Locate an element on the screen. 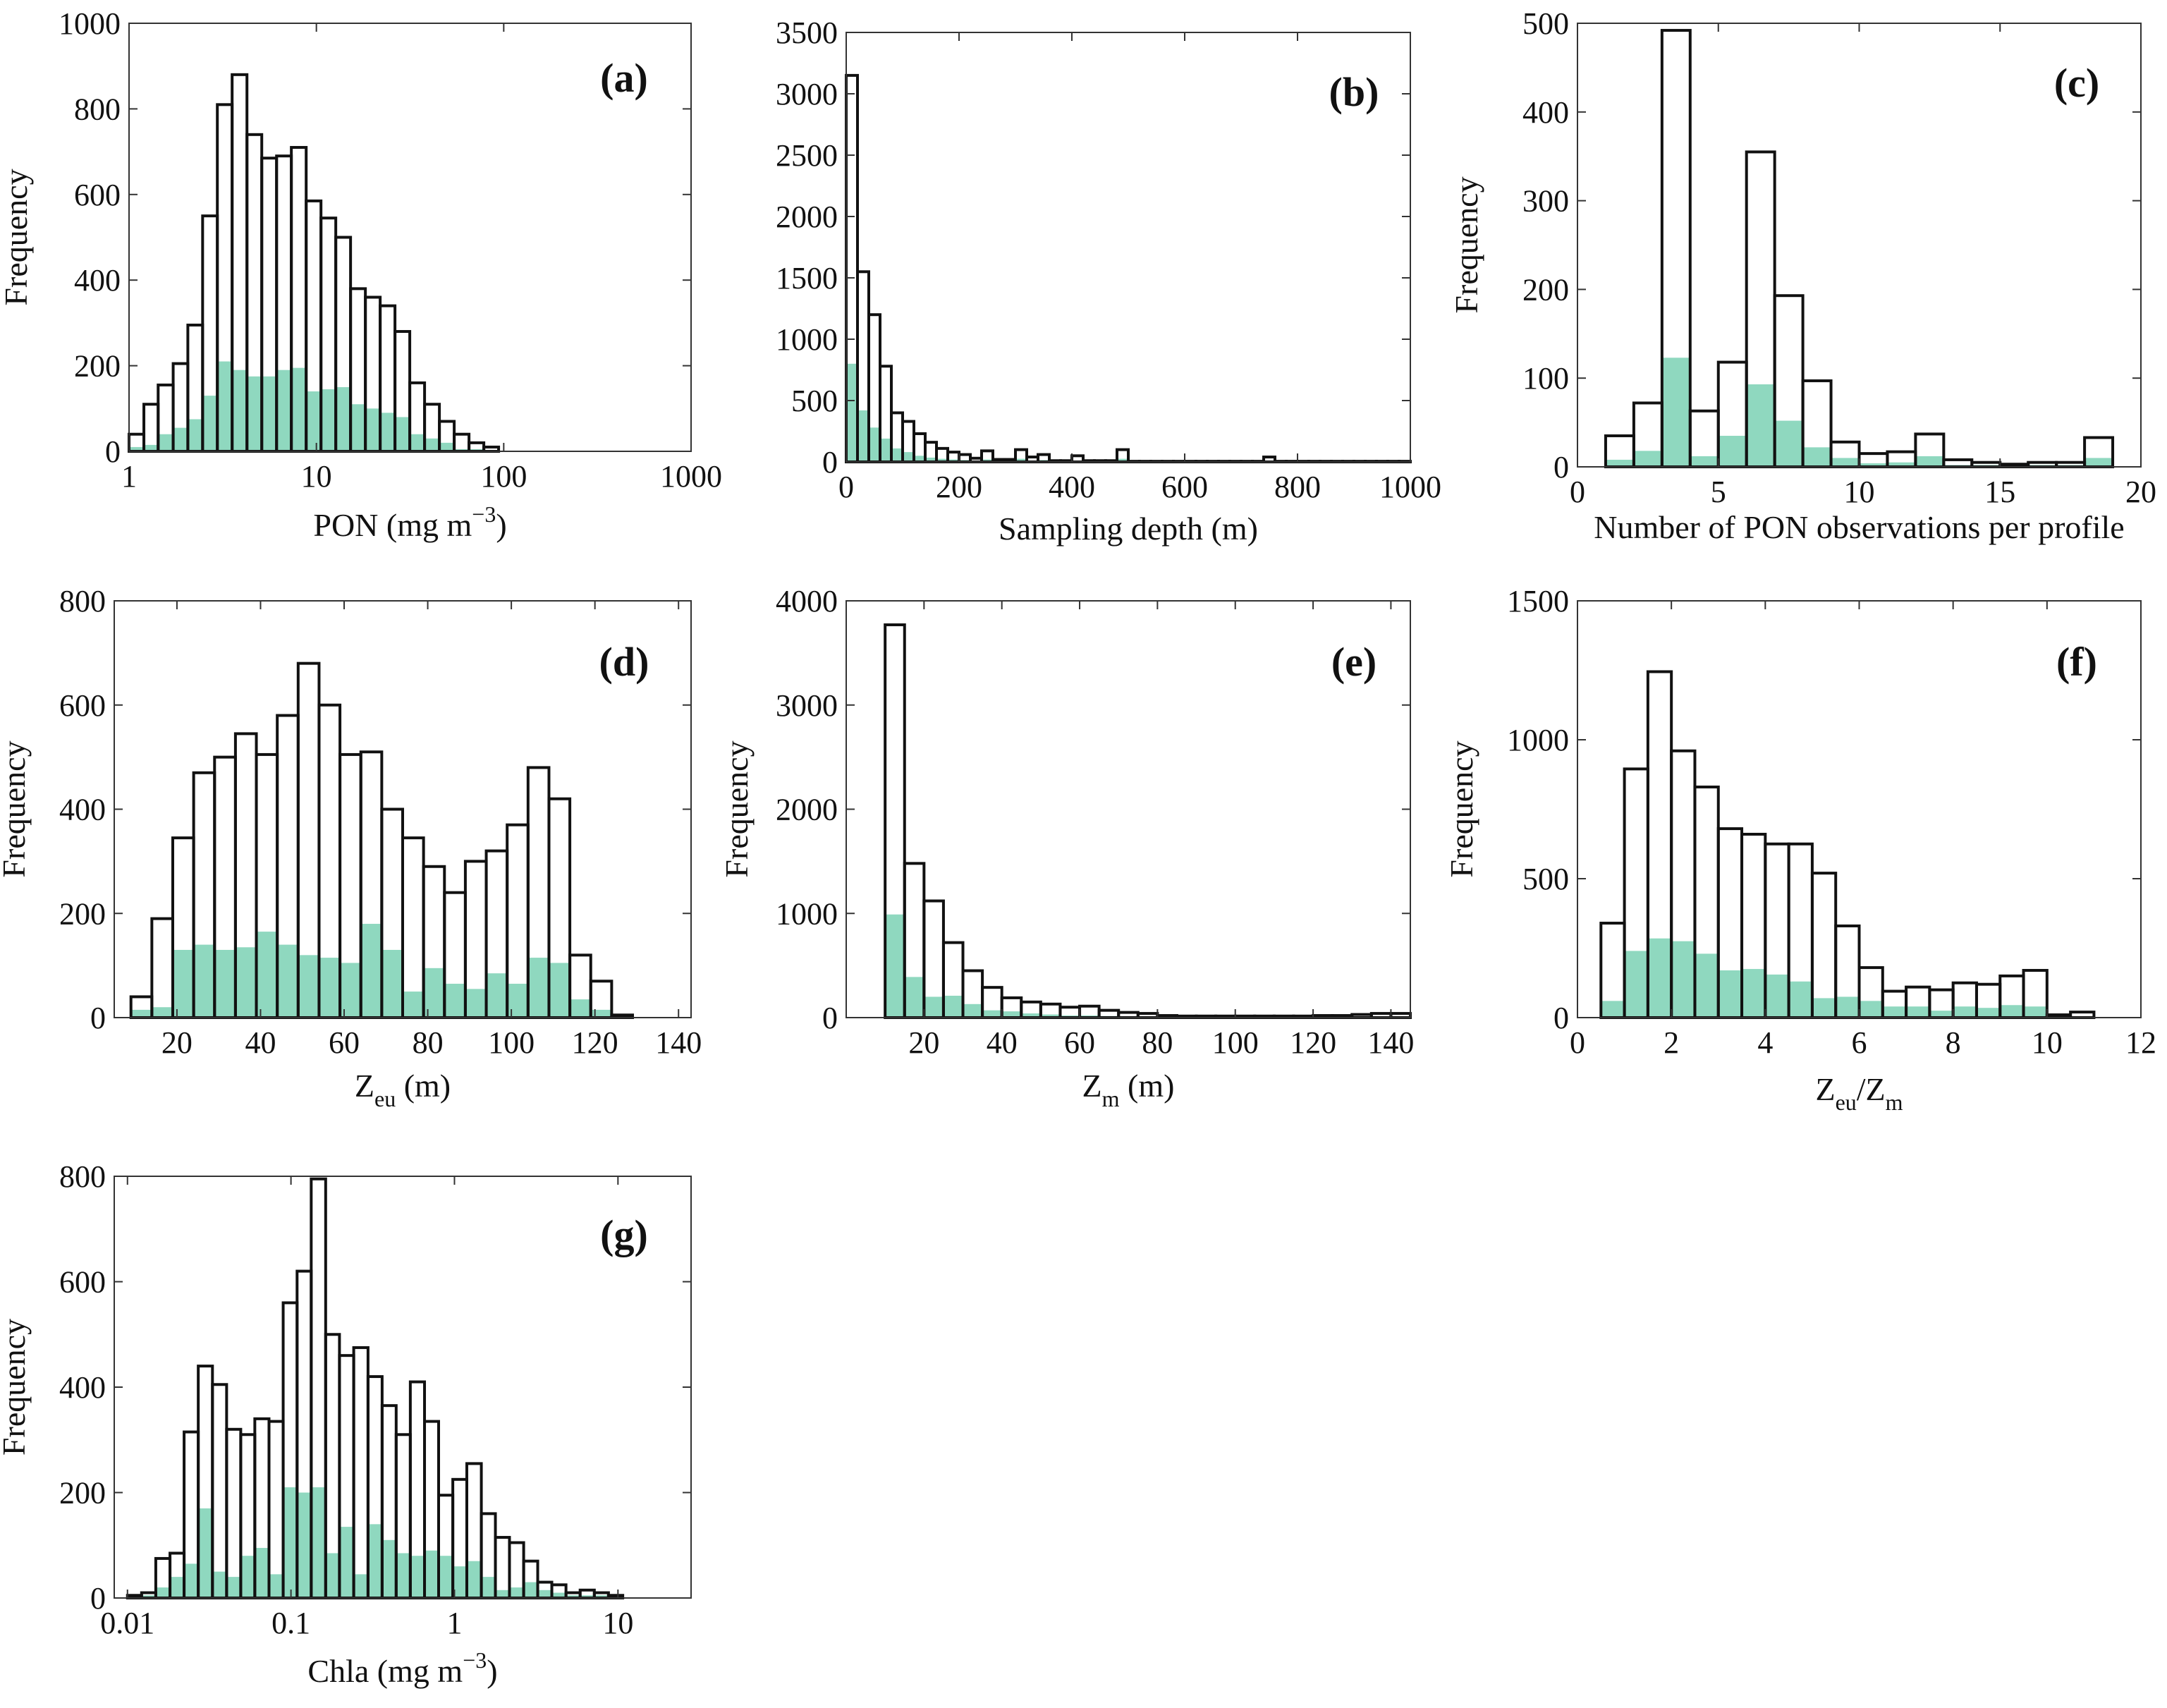 The width and height of the screenshot is (2167, 1708). panel-tag: (d) is located at coordinates (624, 662).